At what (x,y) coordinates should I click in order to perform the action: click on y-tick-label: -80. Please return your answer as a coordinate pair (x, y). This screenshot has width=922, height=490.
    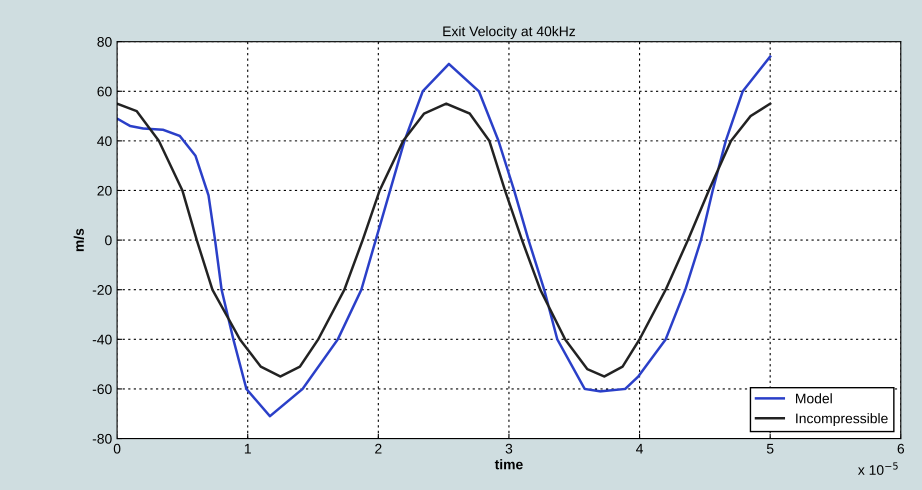
    Looking at the image, I should click on (102, 439).